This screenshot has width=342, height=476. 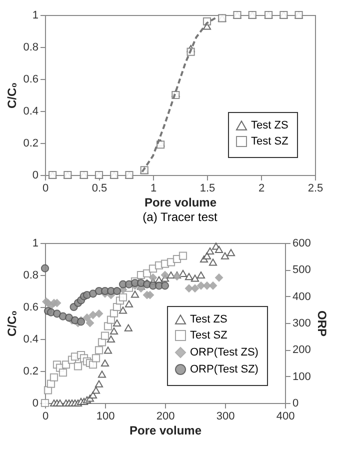 I want to click on legend-label: ORP(Test ZS), so click(x=224, y=352).